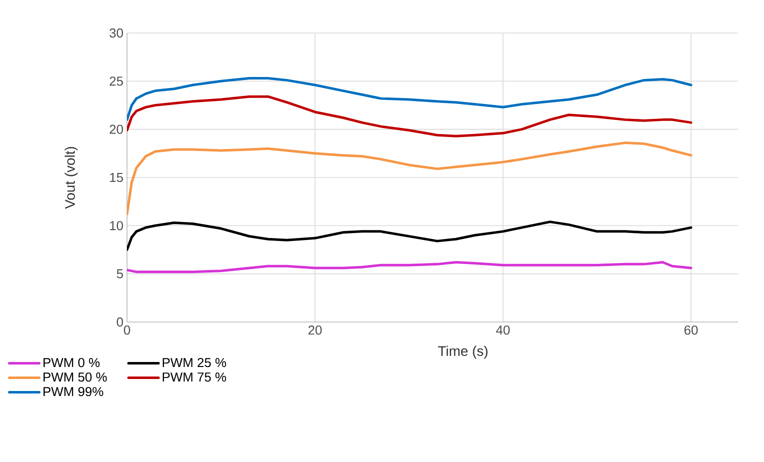 This screenshot has height=462, width=764. Describe the element at coordinates (116, 33) in the screenshot. I see `y-tick-label: 30` at that location.